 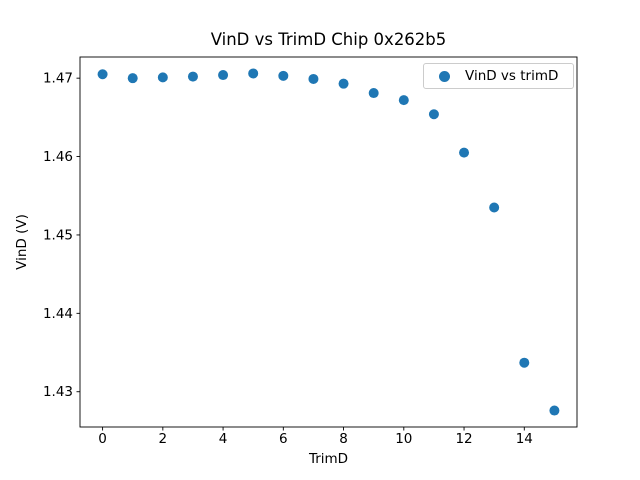 What do you see at coordinates (58, 157) in the screenshot?
I see `y-tick-label: 1.46` at bounding box center [58, 157].